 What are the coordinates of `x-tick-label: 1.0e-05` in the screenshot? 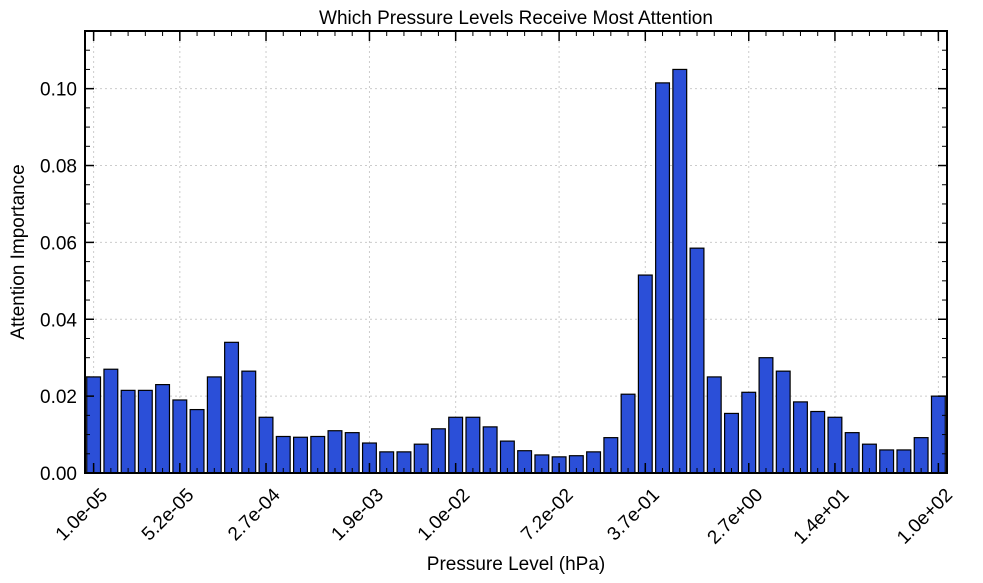 It's located at (82, 515).